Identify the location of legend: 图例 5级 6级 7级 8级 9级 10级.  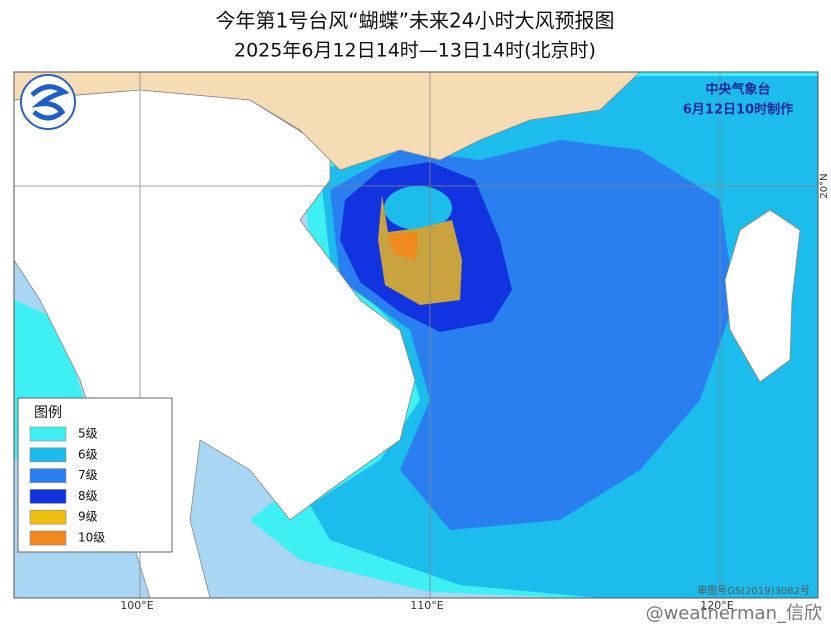
(95, 475).